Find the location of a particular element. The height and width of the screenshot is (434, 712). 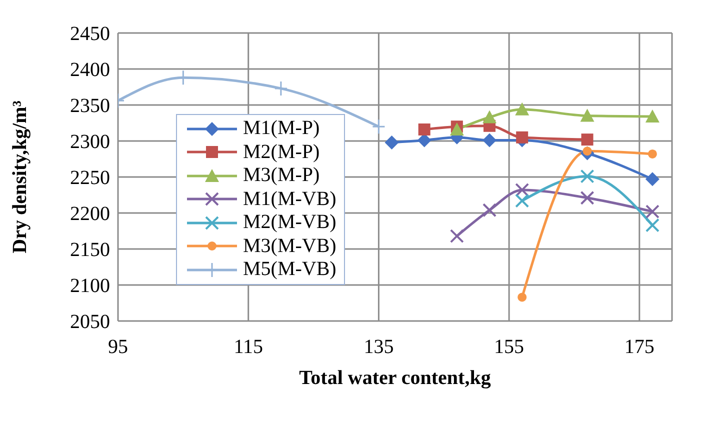

legend-label: M2(M-VB) is located at coordinates (289, 222).